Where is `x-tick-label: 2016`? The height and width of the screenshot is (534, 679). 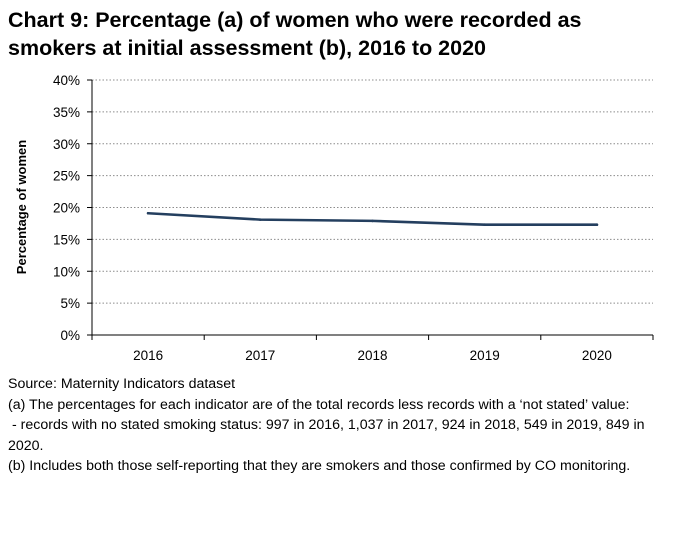 x-tick-label: 2016 is located at coordinates (148, 355).